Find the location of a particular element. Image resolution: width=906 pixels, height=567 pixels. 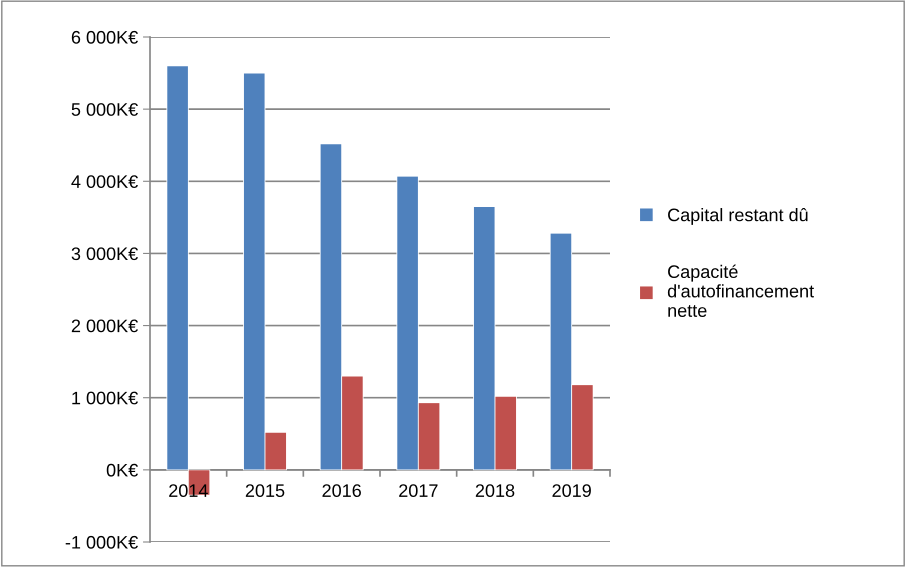

x-tick-label: 2017 is located at coordinates (418, 491).